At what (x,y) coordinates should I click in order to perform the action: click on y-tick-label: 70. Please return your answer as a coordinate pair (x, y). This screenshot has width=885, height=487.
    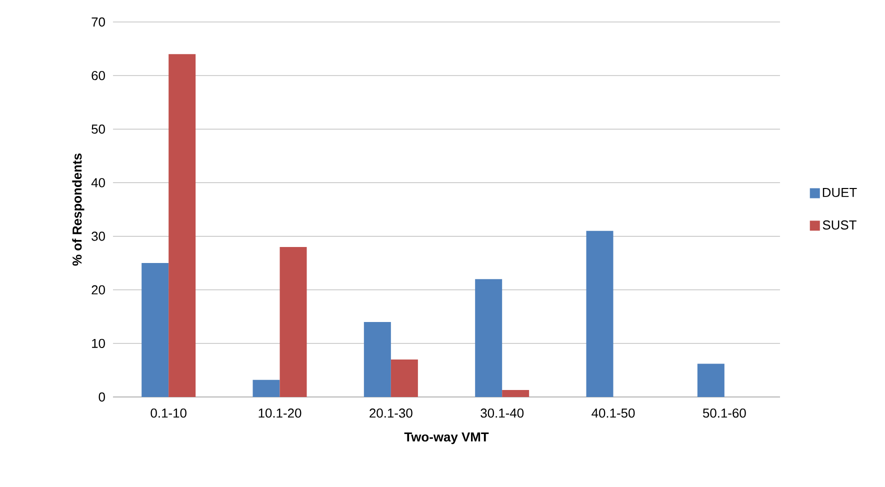
    Looking at the image, I should click on (98, 22).